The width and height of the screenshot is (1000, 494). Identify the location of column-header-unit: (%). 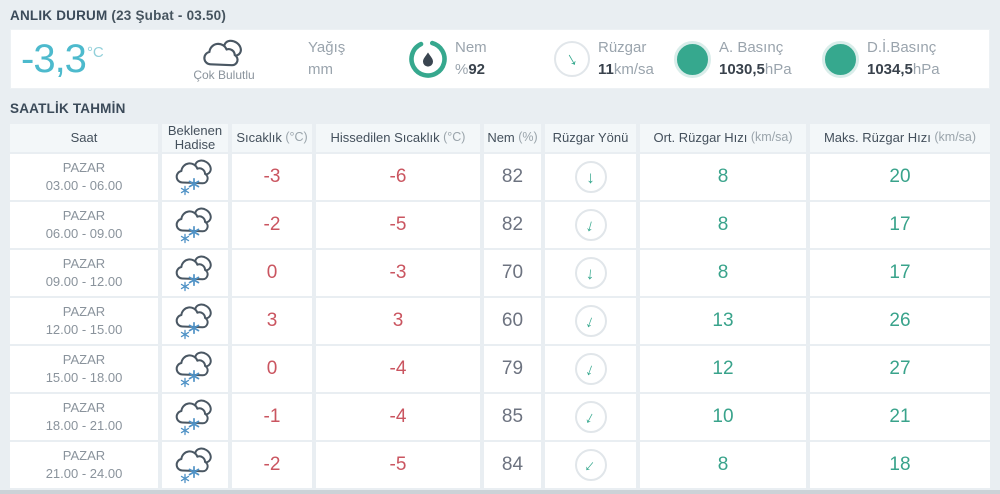
(526, 137).